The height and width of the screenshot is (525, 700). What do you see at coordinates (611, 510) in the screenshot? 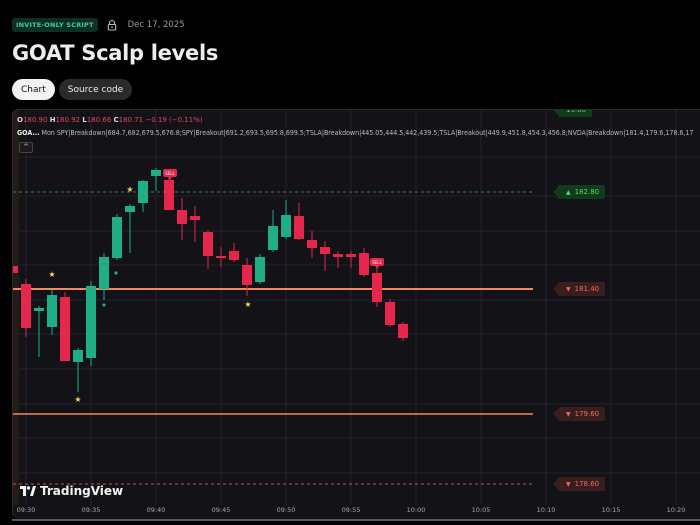
I see `x-axis-label: 10:15` at bounding box center [611, 510].